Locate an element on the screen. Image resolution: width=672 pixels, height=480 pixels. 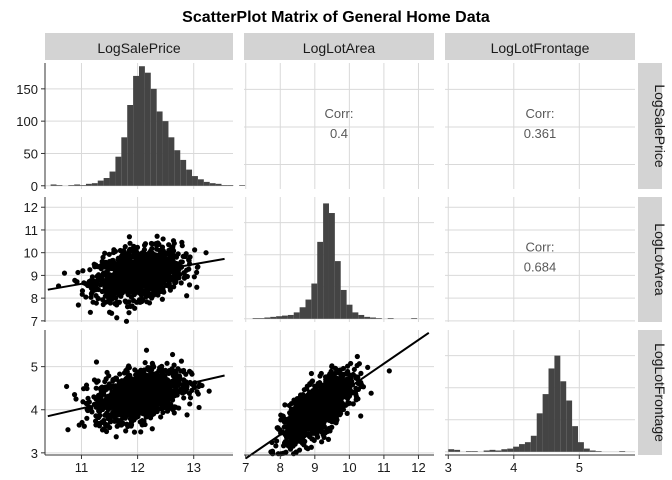
strip-top-loglotfrontage is located at coordinates (540, 46).